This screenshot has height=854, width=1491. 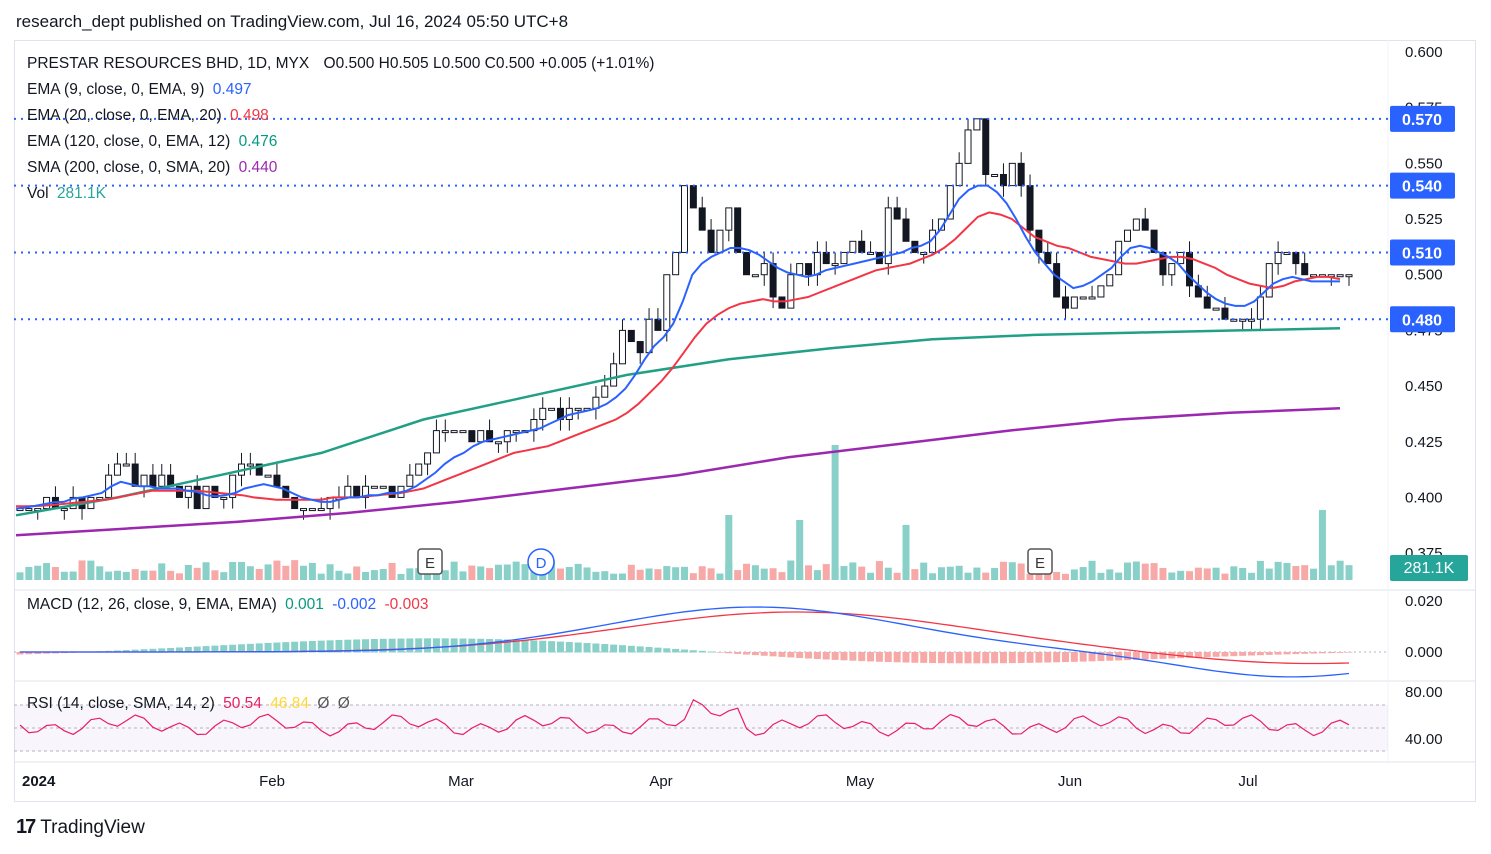 I want to click on footer-brand: 17 TradingView, so click(x=80, y=827).